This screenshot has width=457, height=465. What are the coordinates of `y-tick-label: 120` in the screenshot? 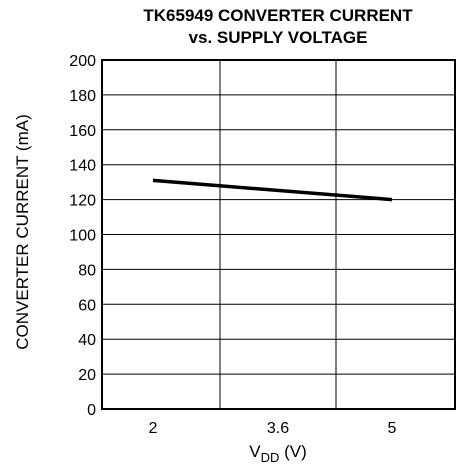 It's located at (82, 201).